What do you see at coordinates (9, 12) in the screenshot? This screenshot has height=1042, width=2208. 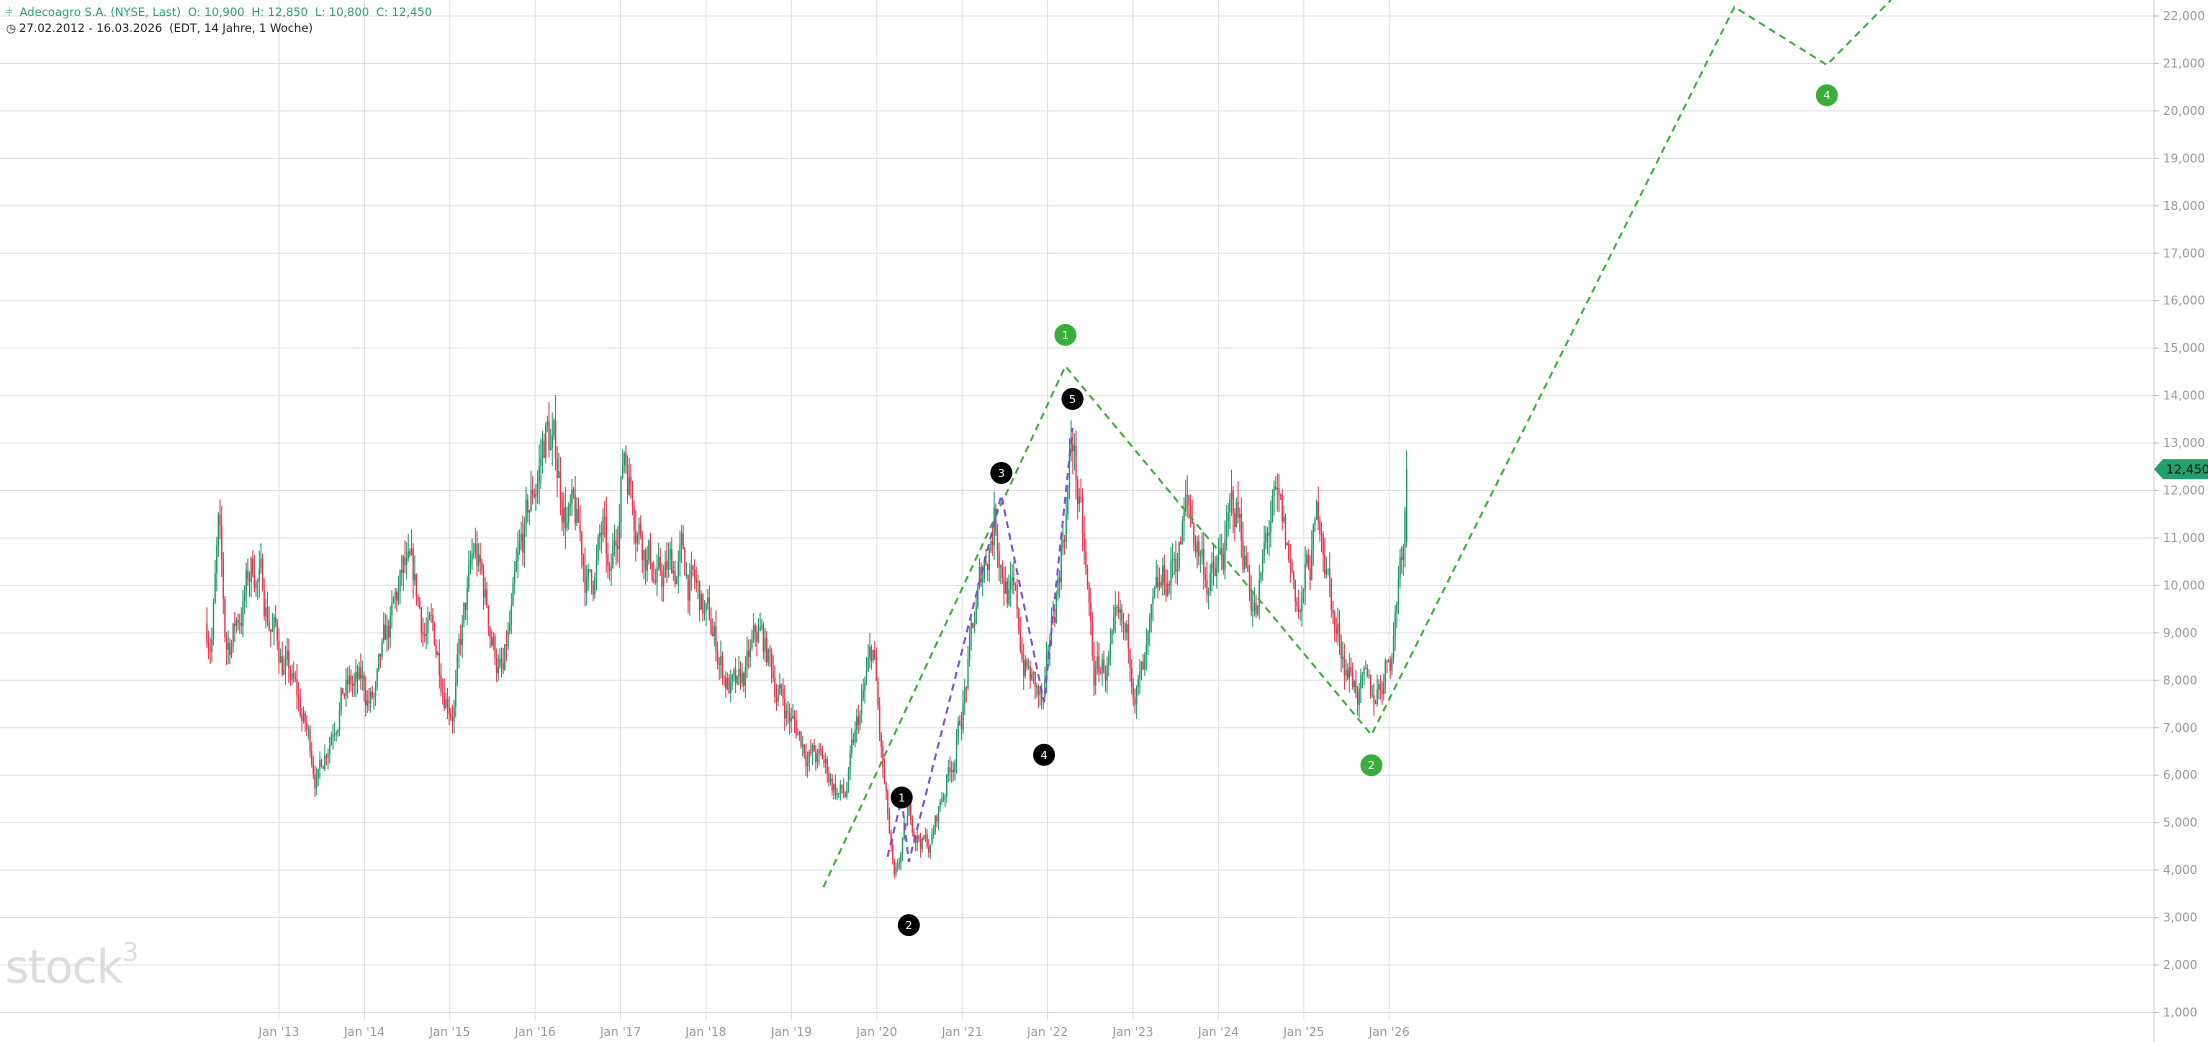 I see `candlestick-icon: ⫩` at bounding box center [9, 12].